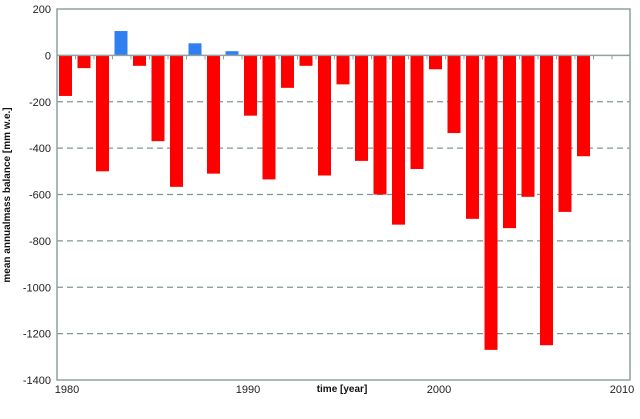  I want to click on bar-1987, so click(195, 49).